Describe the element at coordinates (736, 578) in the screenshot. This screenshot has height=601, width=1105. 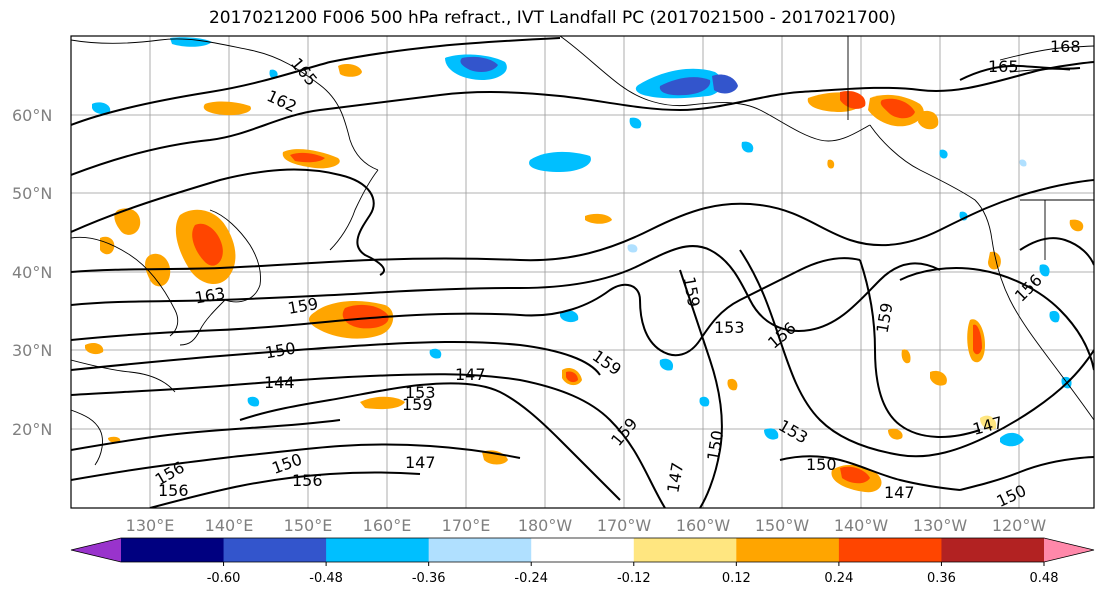
I see `colorbar-tick-label: 0.12` at that location.